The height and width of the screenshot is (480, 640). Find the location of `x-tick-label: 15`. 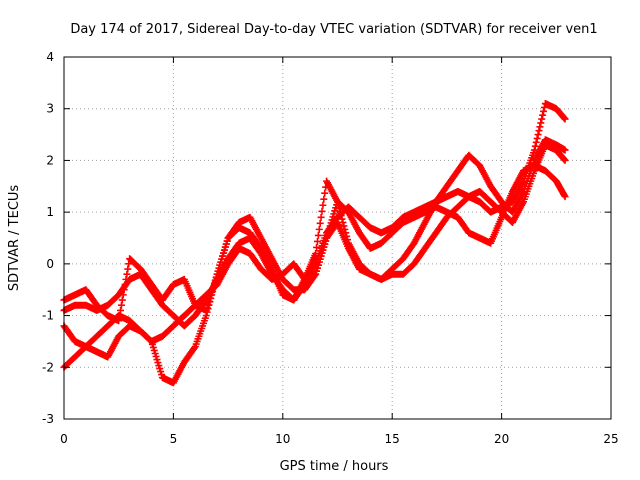

x-tick-label: 15 is located at coordinates (392, 439).